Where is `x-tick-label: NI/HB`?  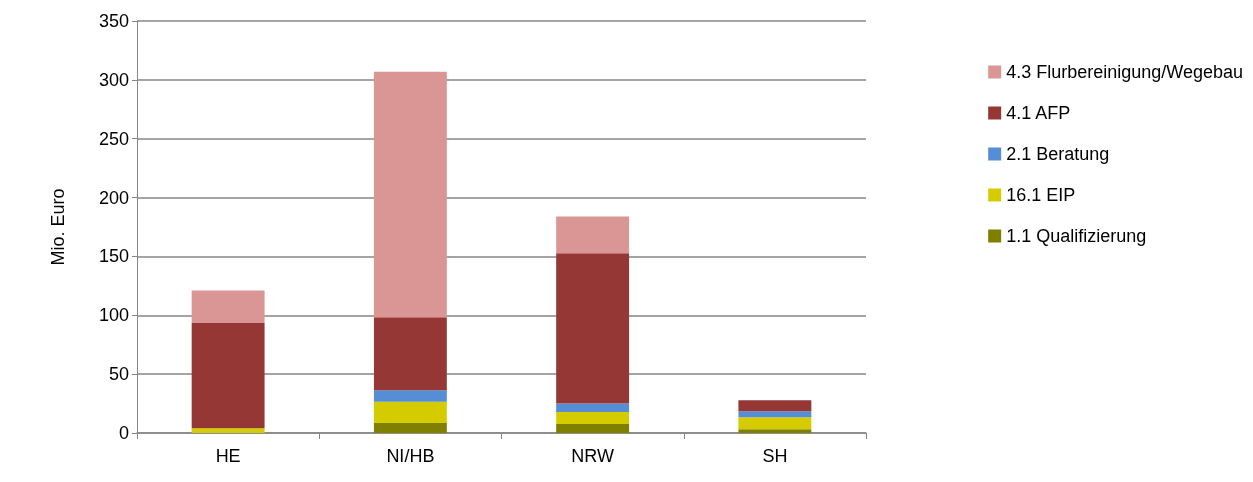
x-tick-label: NI/HB is located at coordinates (410, 456).